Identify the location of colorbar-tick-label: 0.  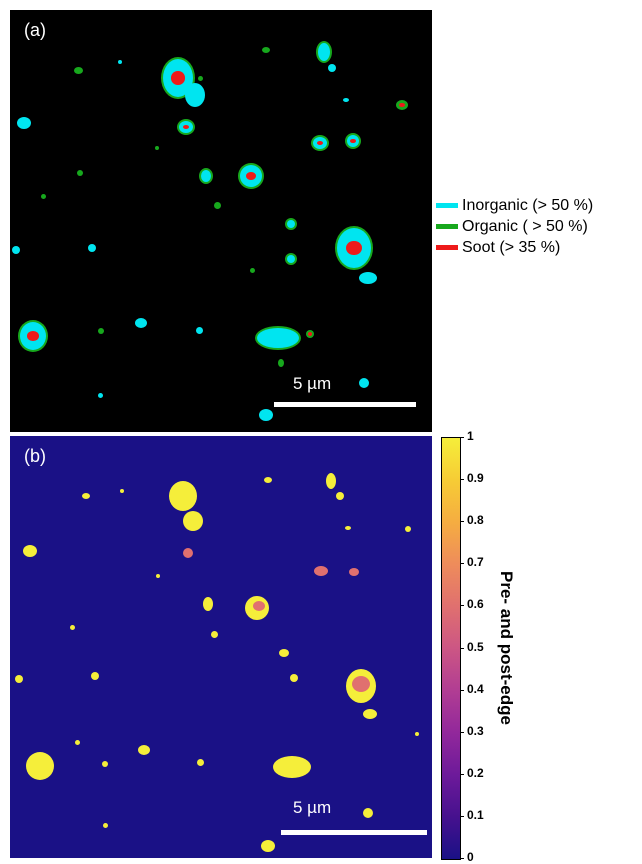
(470, 857).